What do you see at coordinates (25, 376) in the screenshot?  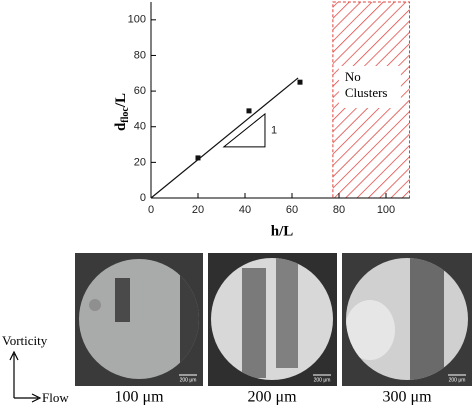 I see `direction-arrows` at bounding box center [25, 376].